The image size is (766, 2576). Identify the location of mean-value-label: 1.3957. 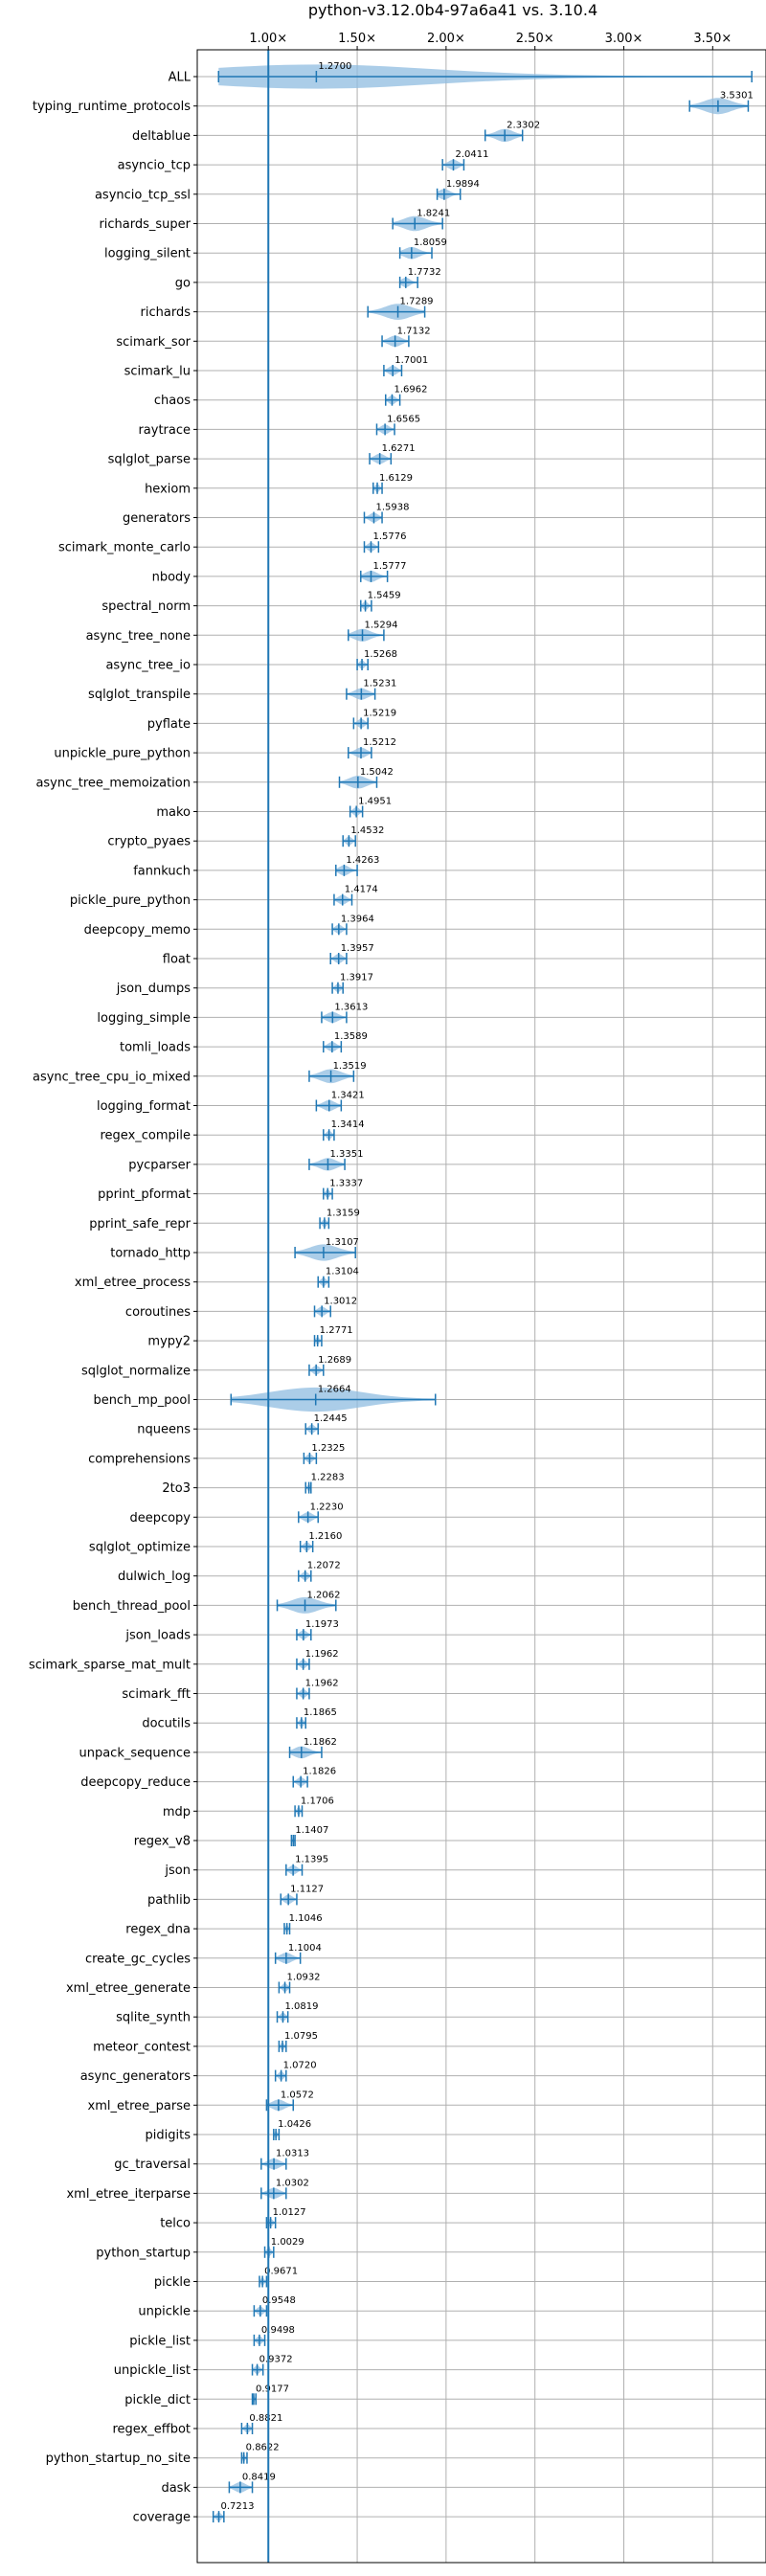
(358, 948).